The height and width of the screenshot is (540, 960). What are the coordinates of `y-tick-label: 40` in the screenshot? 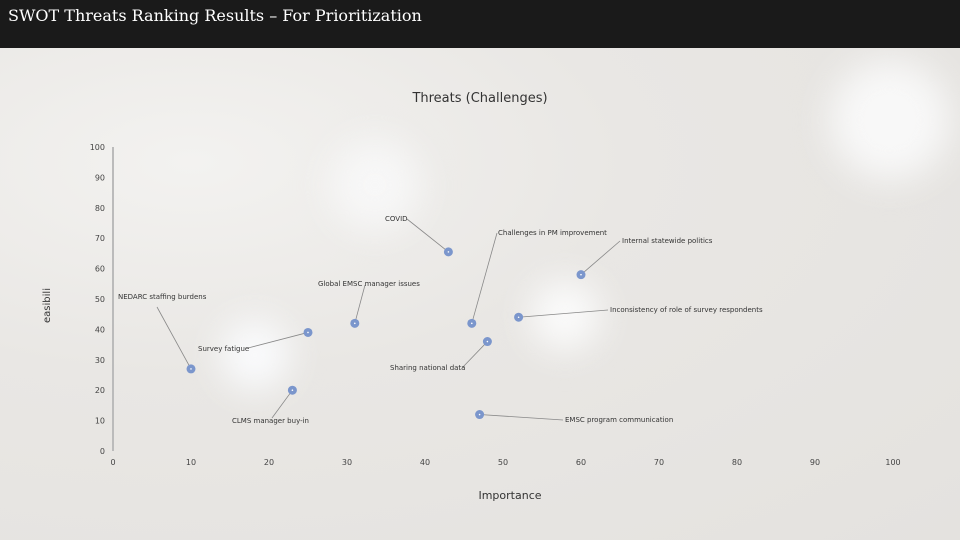 It's located at (100, 329).